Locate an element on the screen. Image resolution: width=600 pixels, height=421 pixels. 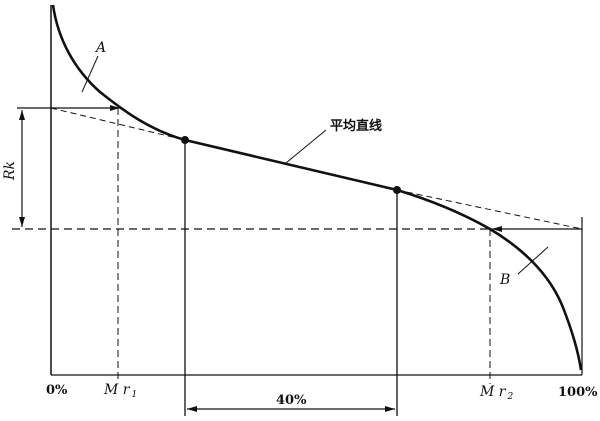
zero-percent-label: 0% is located at coordinates (57, 390).